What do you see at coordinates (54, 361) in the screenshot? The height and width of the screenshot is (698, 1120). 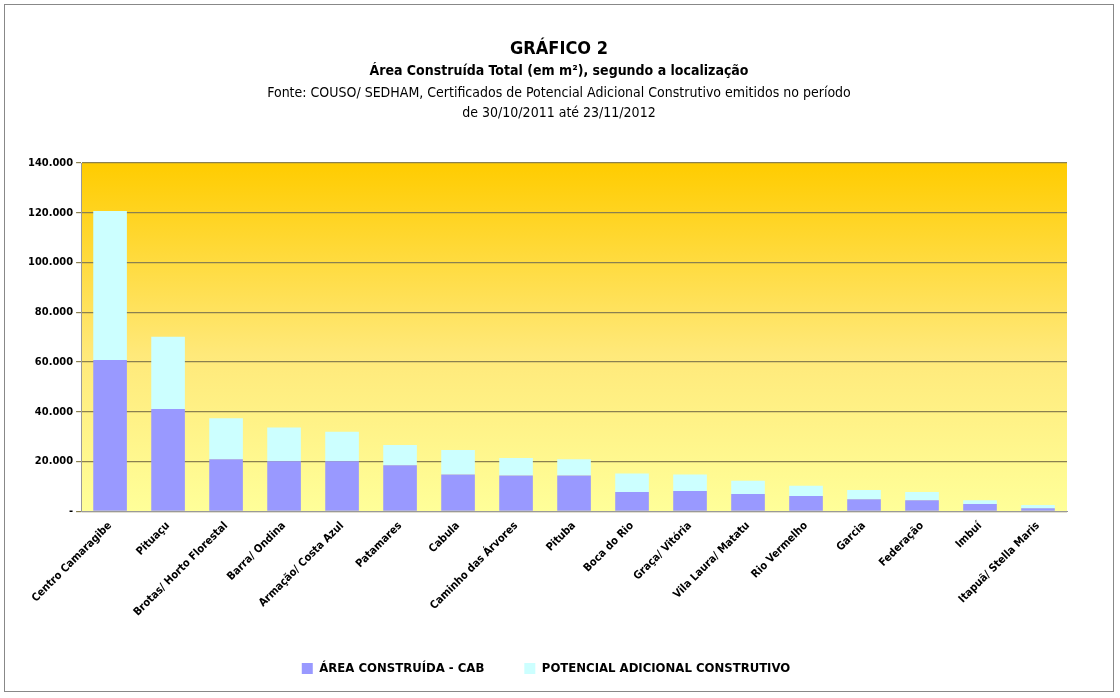 I see `y-tick-label: 60.000` at bounding box center [54, 361].